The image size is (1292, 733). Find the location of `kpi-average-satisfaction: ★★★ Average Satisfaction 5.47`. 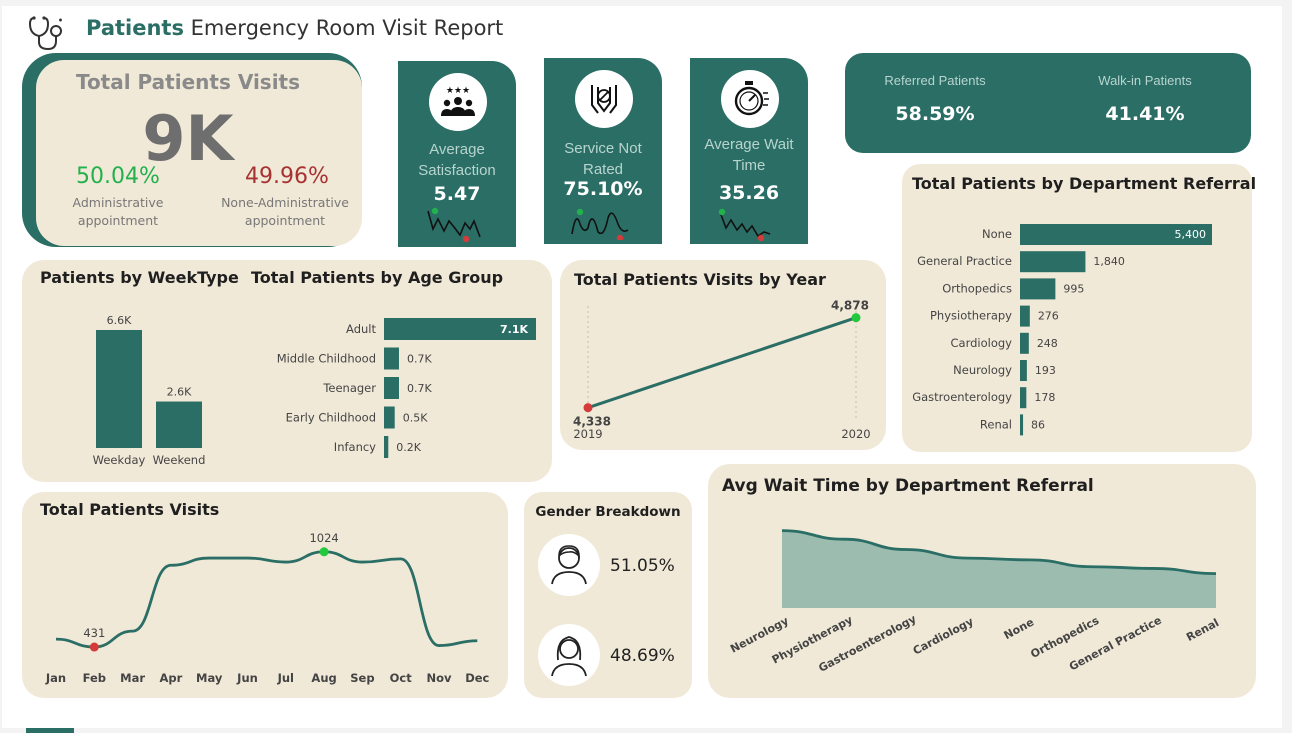

kpi-average-satisfaction: ★★★ Average Satisfaction 5.47 is located at coordinates (457, 154).